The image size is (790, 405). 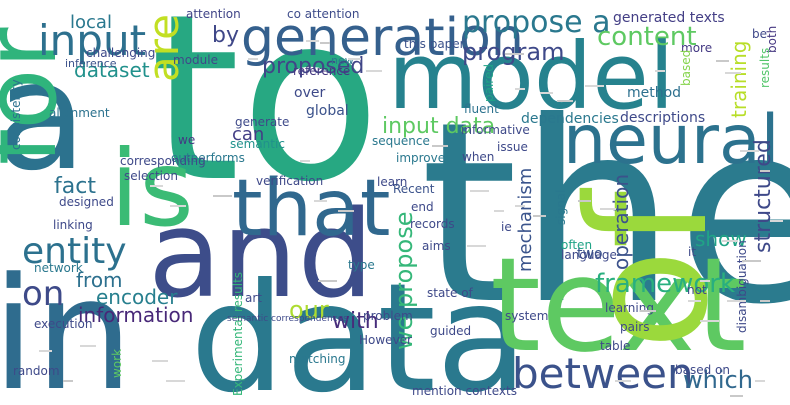 I want to click on word-signal: signal, so click(x=561, y=208).